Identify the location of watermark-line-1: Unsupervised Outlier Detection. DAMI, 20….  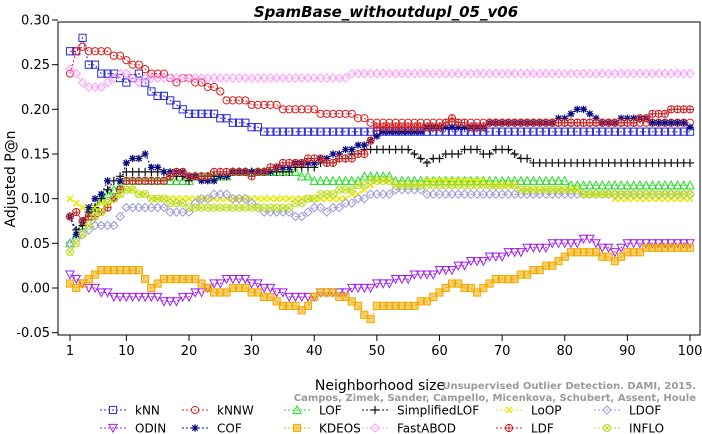
(569, 386).